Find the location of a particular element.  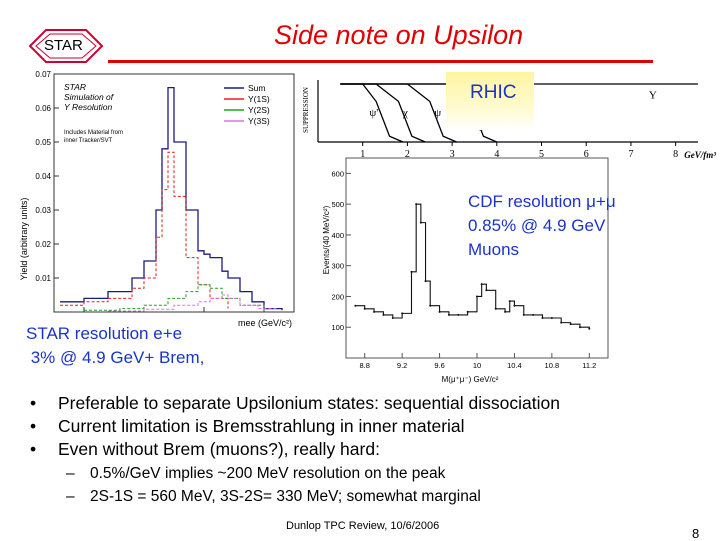

footer-text: Dunlop TPC Review, 10/6/2006 is located at coordinates (363, 526).